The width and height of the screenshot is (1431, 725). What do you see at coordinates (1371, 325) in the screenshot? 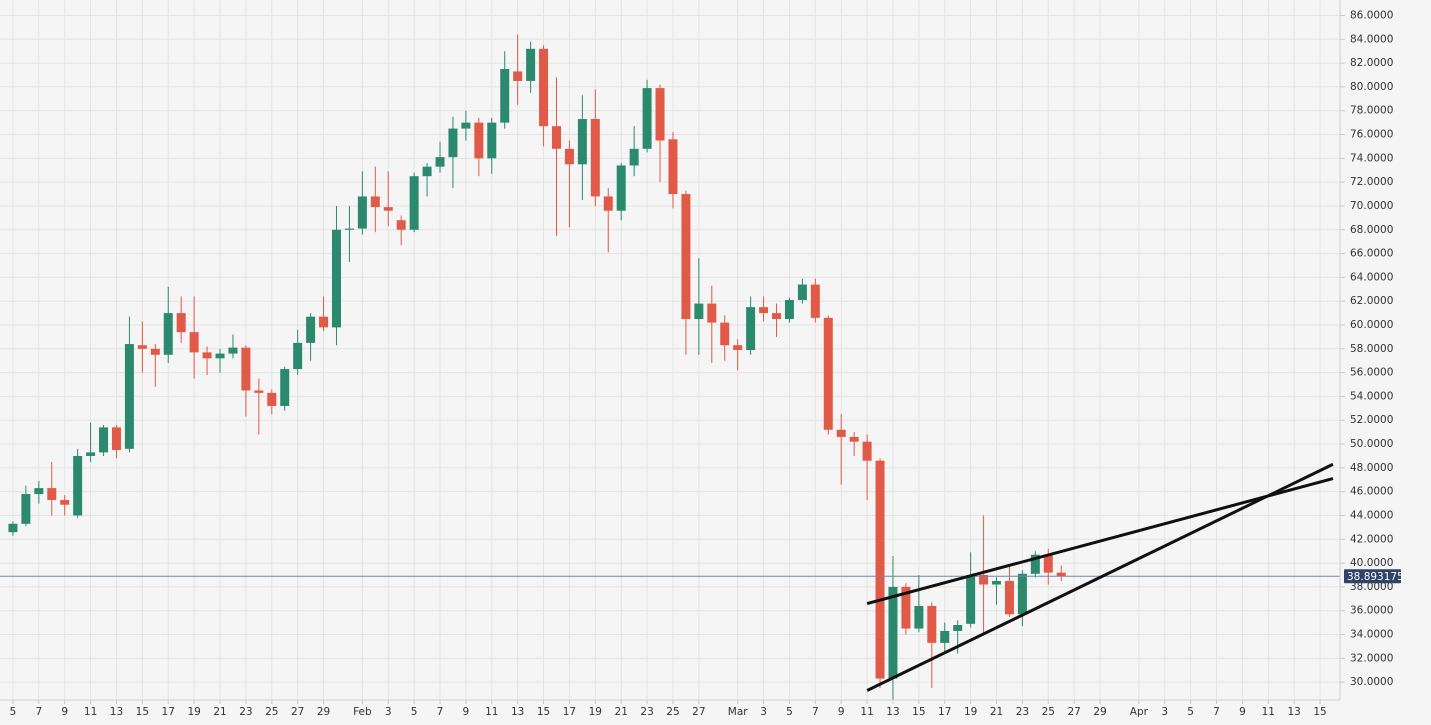
I see `y-tick-label: 60.0000` at bounding box center [1371, 325].